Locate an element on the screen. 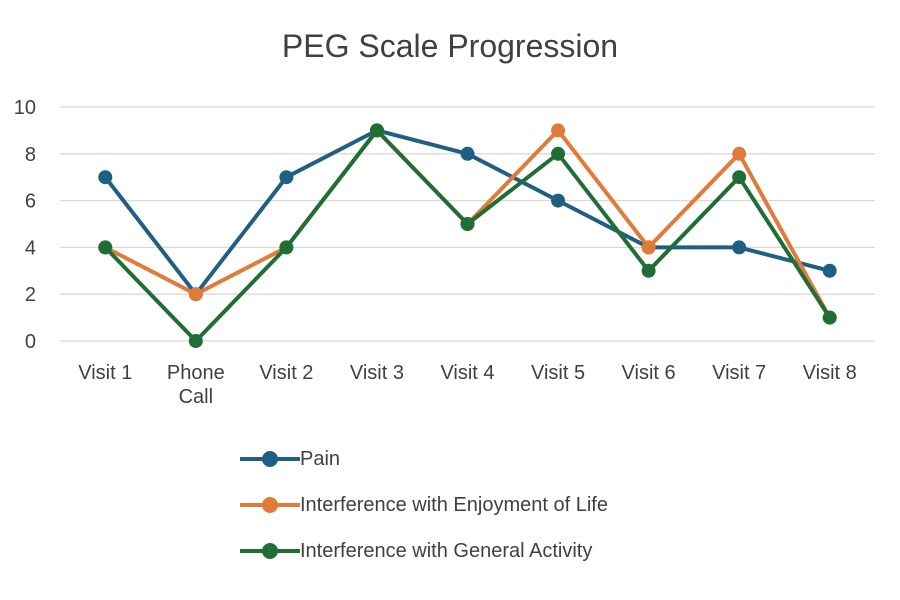  legend-marker-general-activity is located at coordinates (270, 551).